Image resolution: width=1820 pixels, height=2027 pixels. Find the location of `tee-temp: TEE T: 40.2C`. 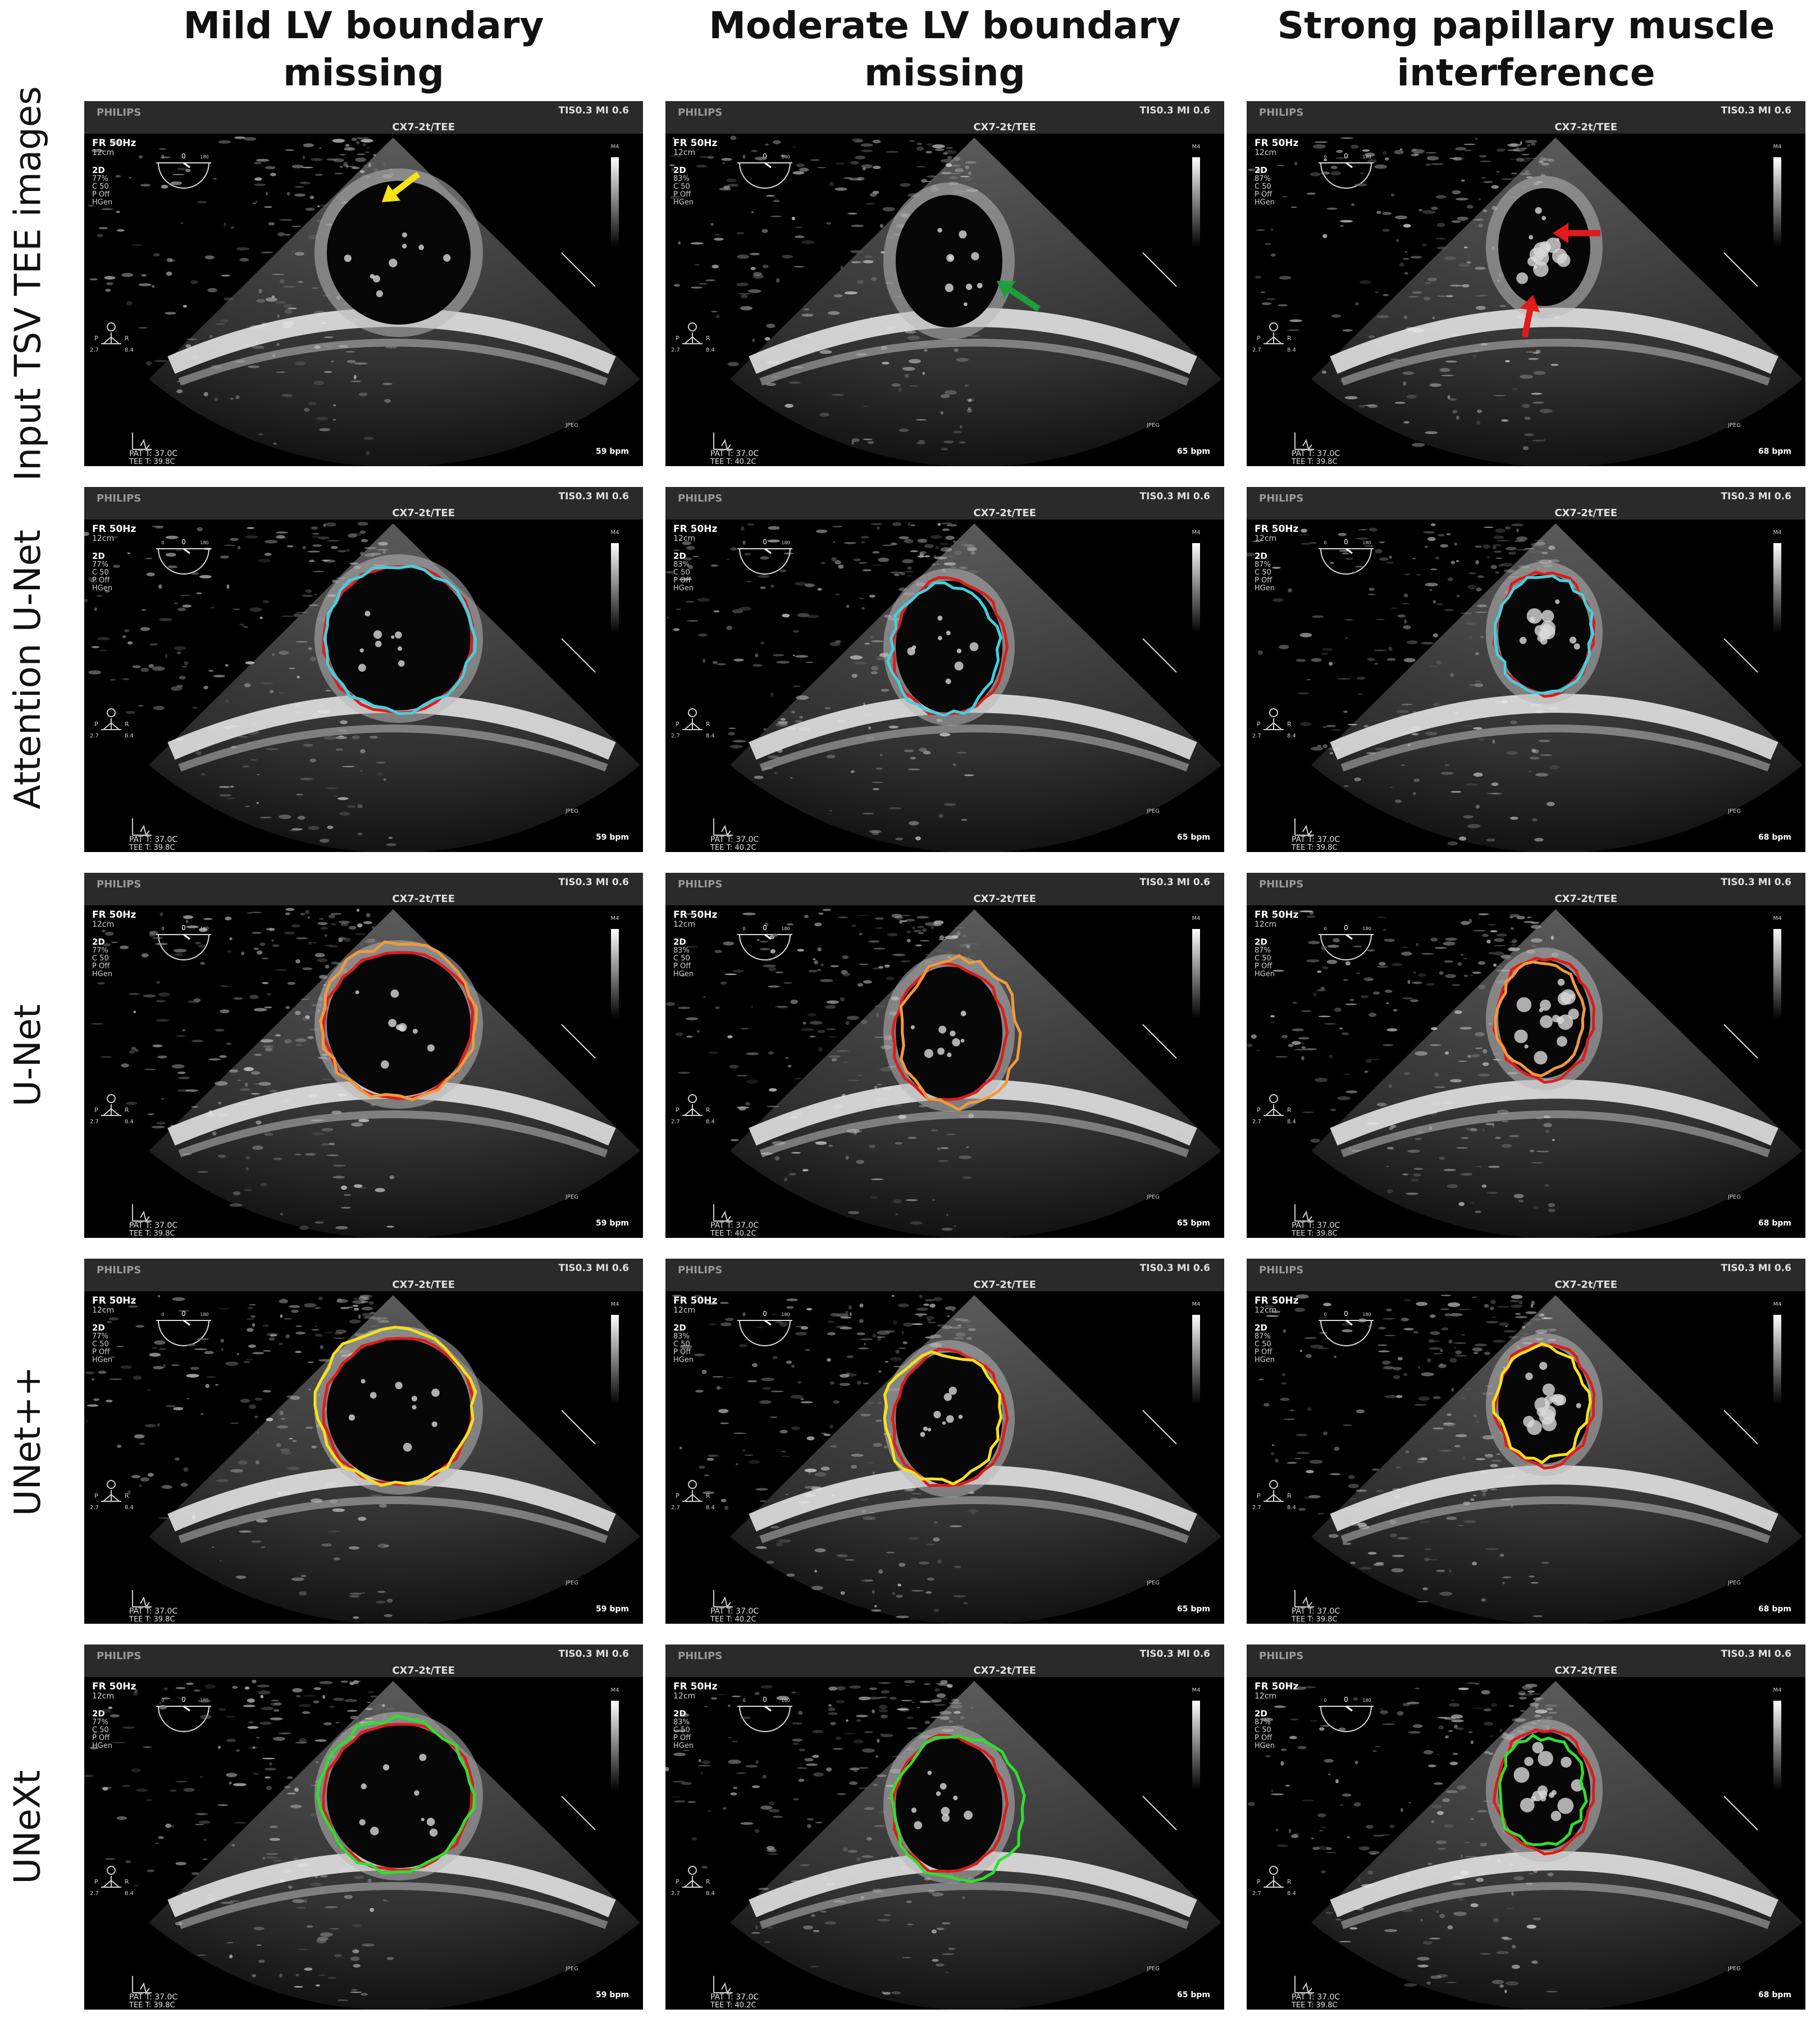

tee-temp: TEE T: 40.2C is located at coordinates (733, 1619).